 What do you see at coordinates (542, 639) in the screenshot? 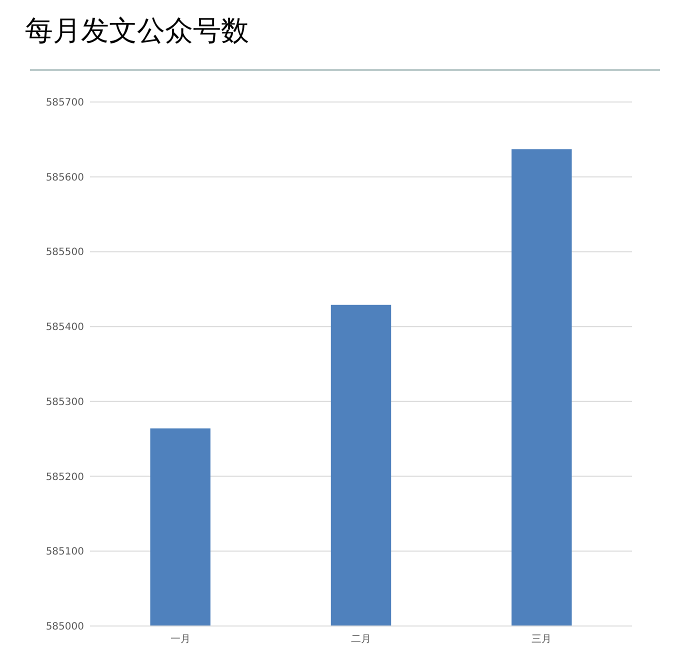
I see `x-tick-label: 三月` at bounding box center [542, 639].